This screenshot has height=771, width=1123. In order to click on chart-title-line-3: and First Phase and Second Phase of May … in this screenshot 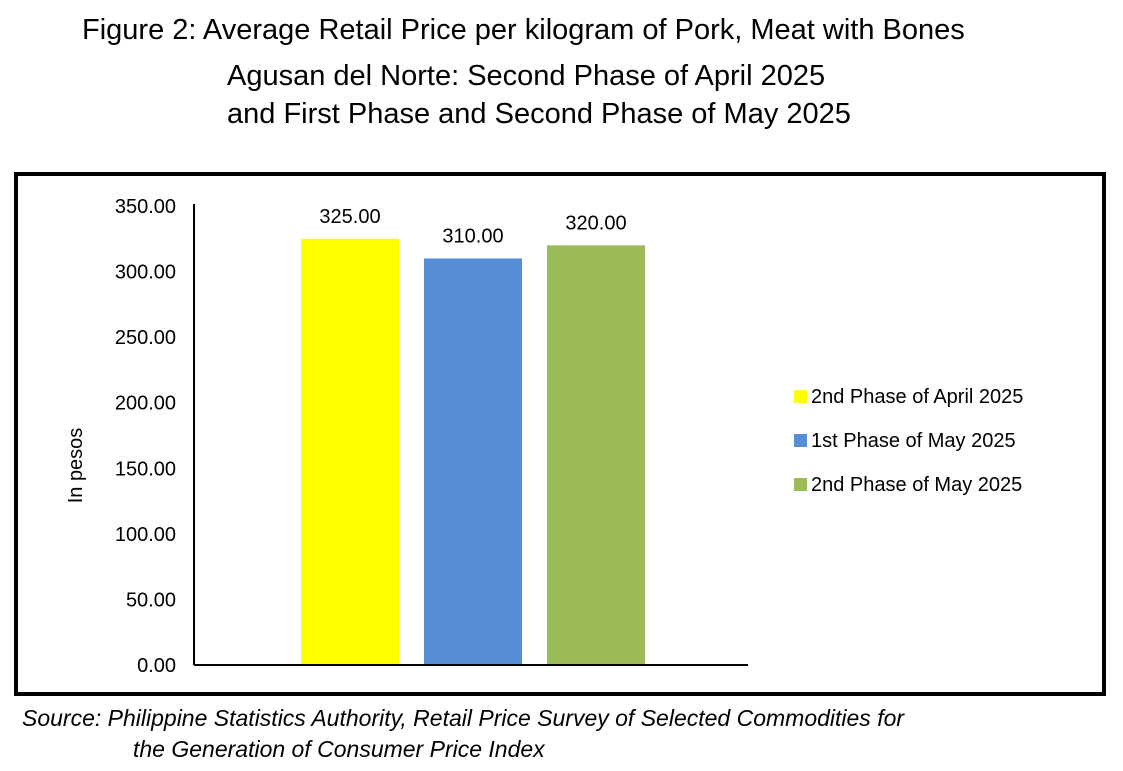, I will do `click(539, 114)`.